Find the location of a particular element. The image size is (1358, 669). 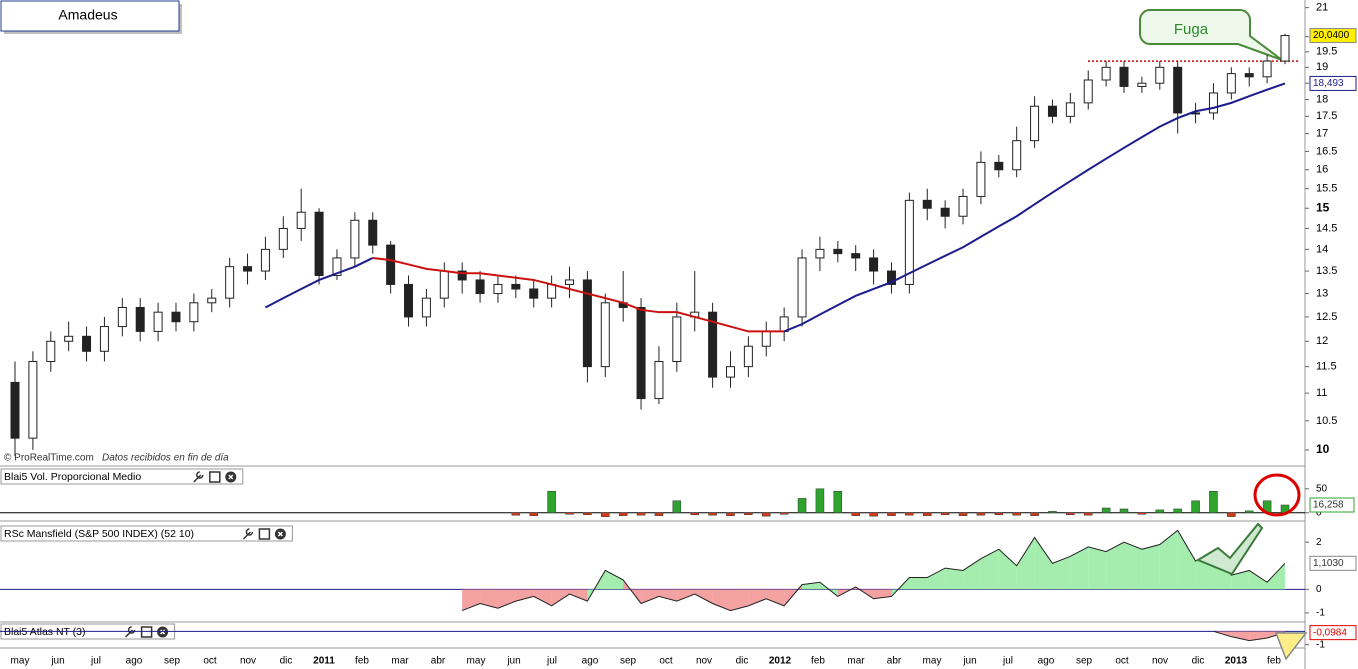

y-tick-label: 50 is located at coordinates (1322, 488).